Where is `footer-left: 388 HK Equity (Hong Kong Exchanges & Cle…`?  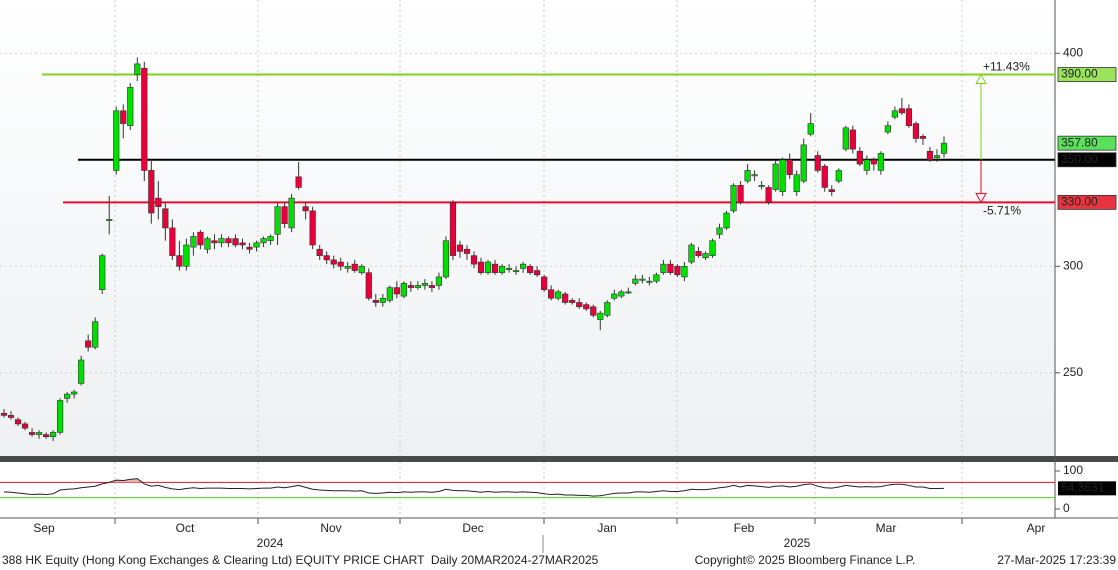 footer-left: 388 HK Equity (Hong Kong Exchanges & Cle… is located at coordinates (300, 560).